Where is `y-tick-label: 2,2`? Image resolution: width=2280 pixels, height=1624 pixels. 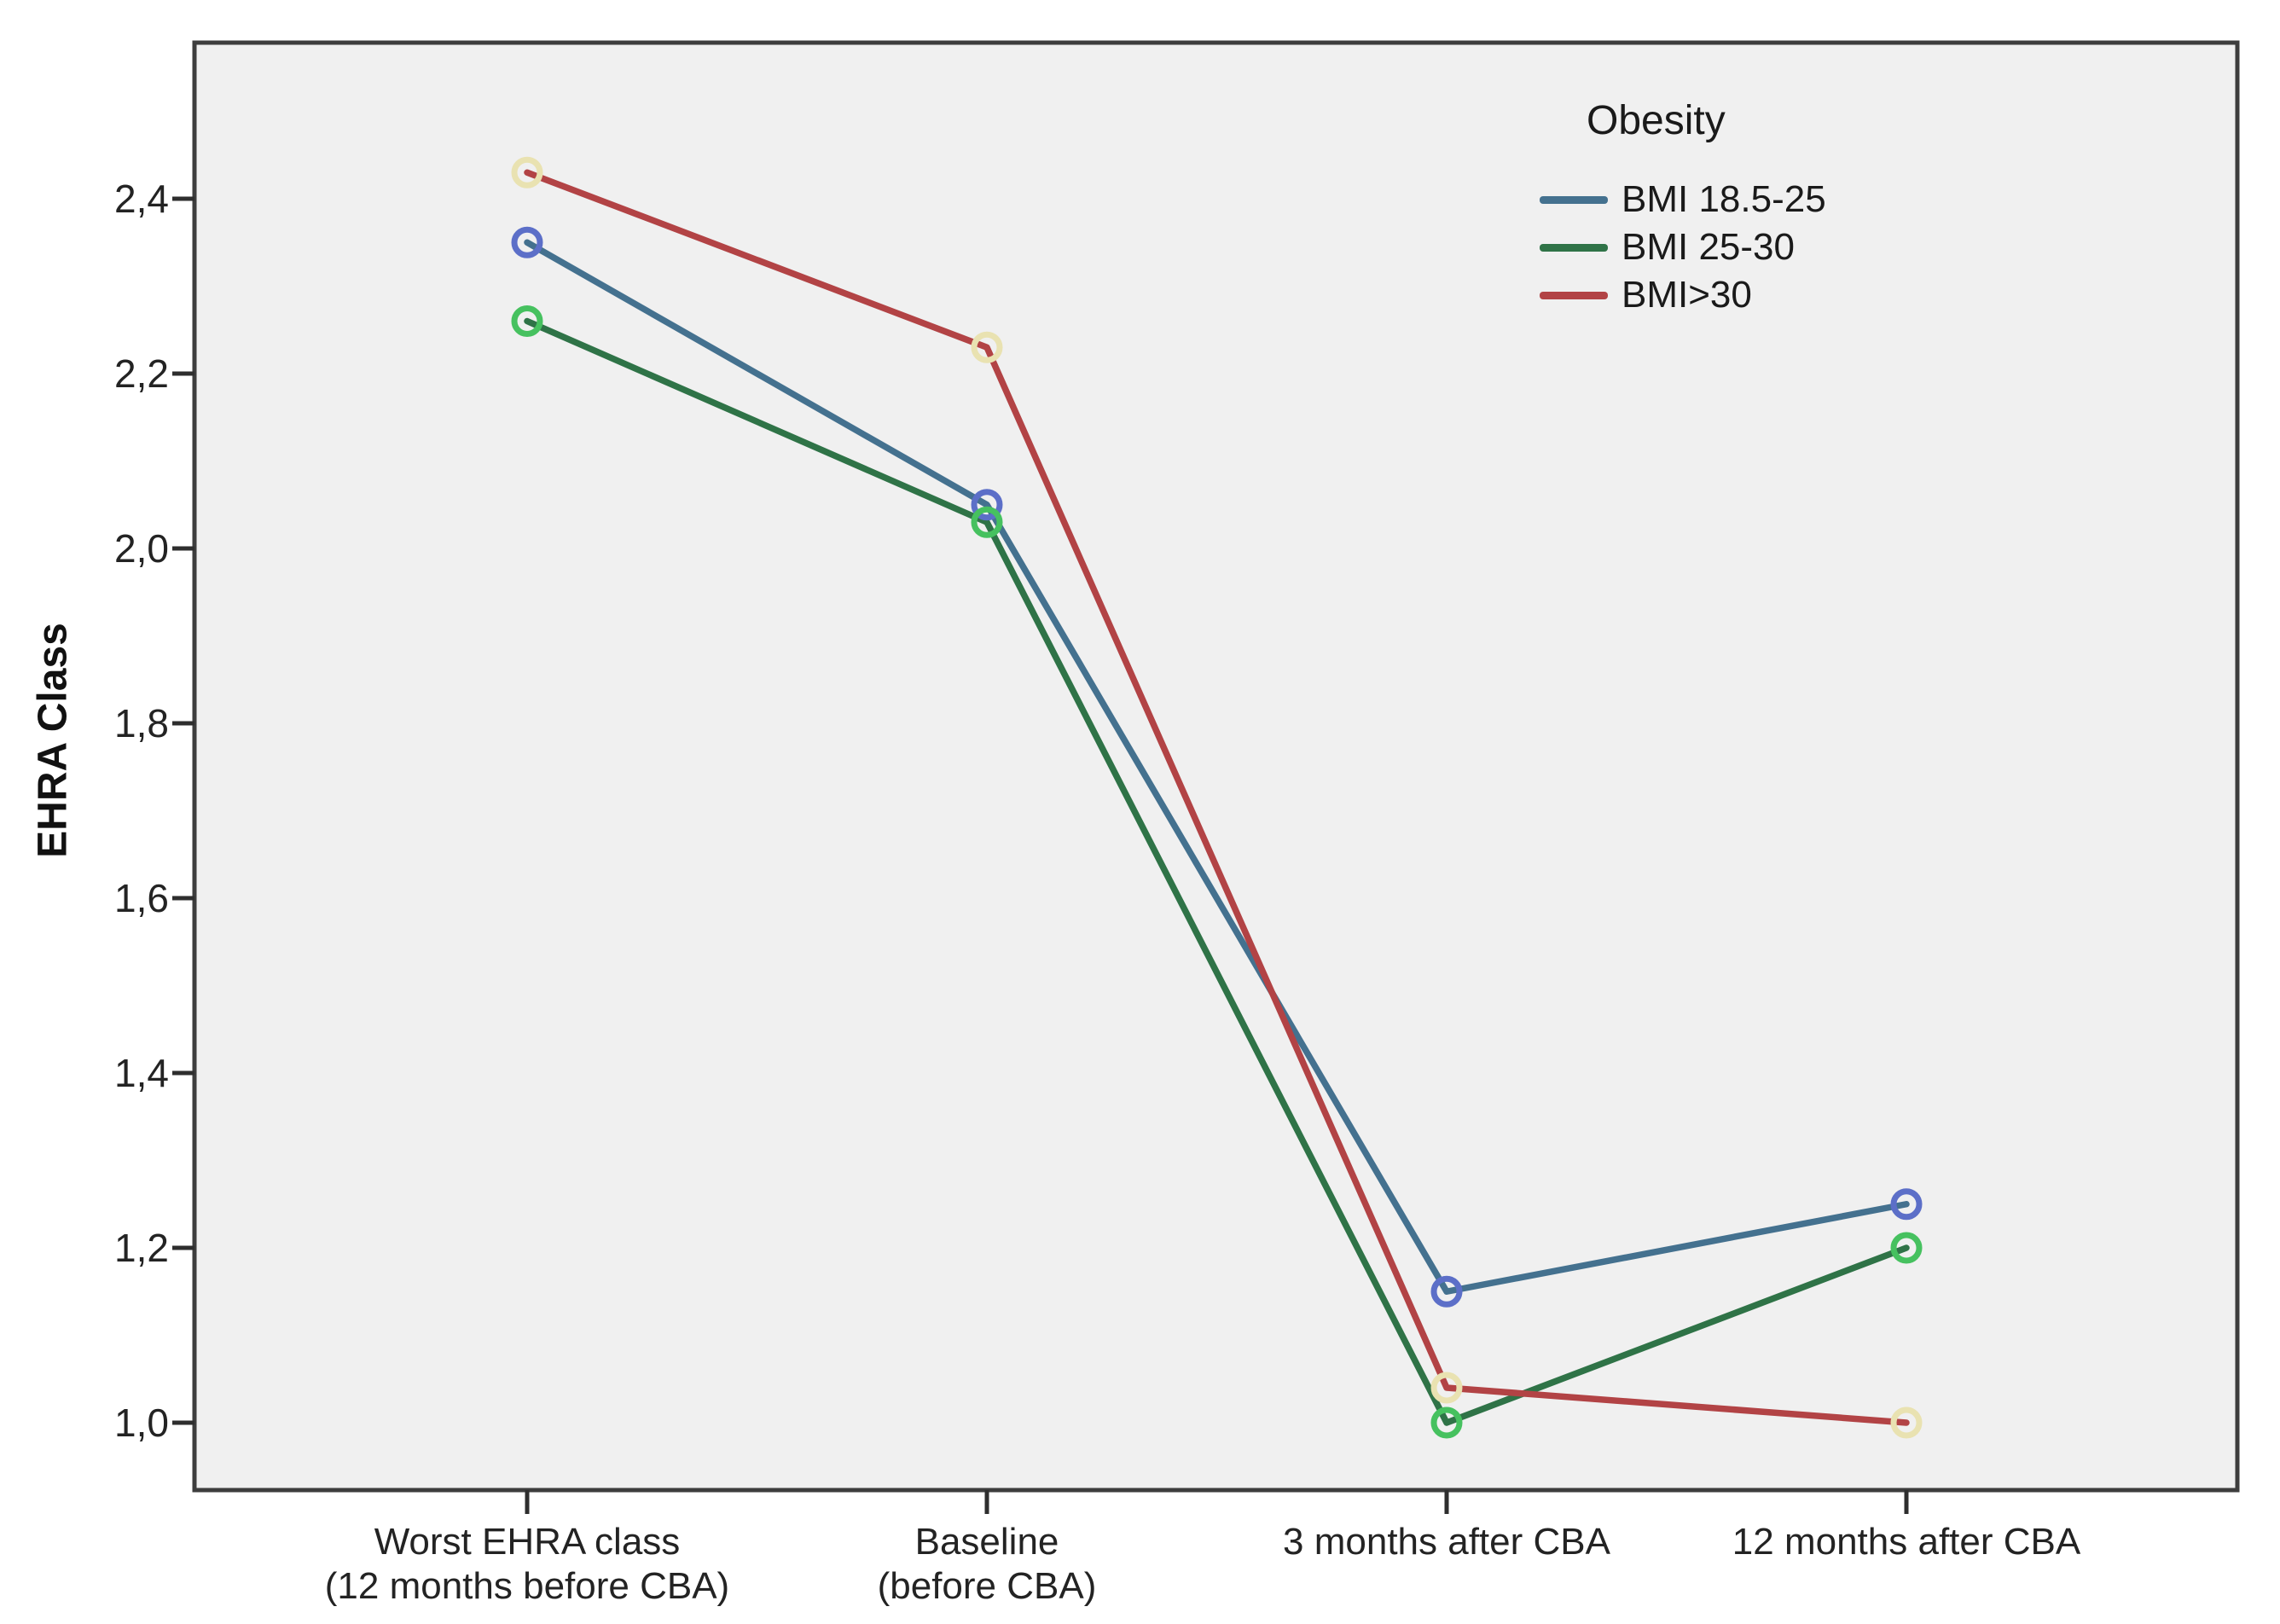
y-tick-label: 2,2 is located at coordinates (141, 373).